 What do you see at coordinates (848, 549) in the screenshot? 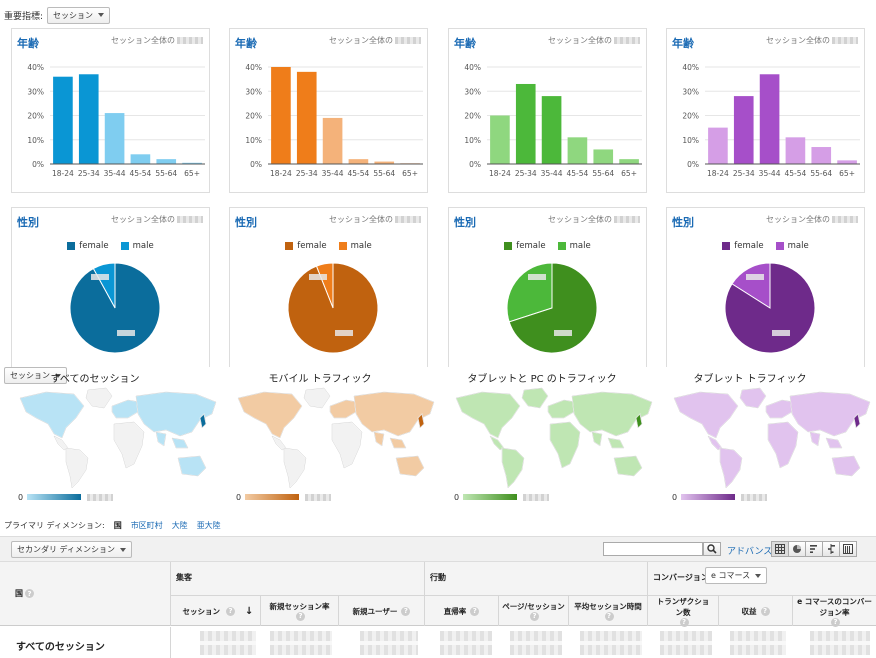
I see `pivot-view-button` at bounding box center [848, 549].